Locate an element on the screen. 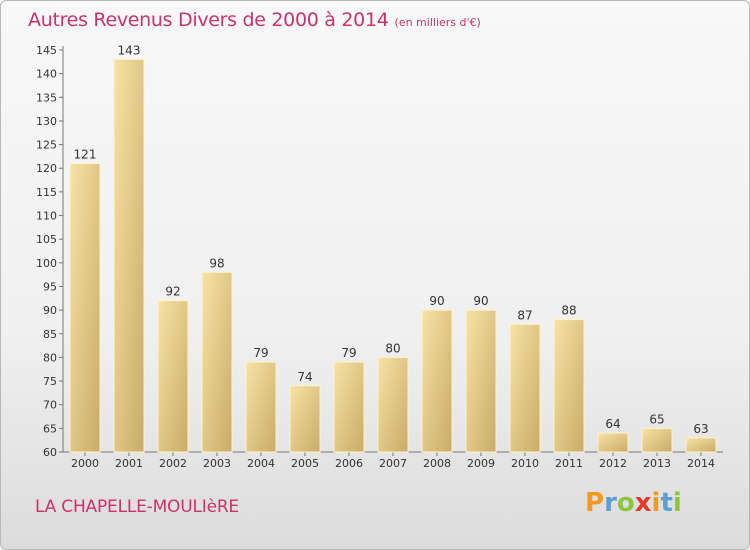 The image size is (750, 550). bar-value-label: 88 is located at coordinates (568, 311).